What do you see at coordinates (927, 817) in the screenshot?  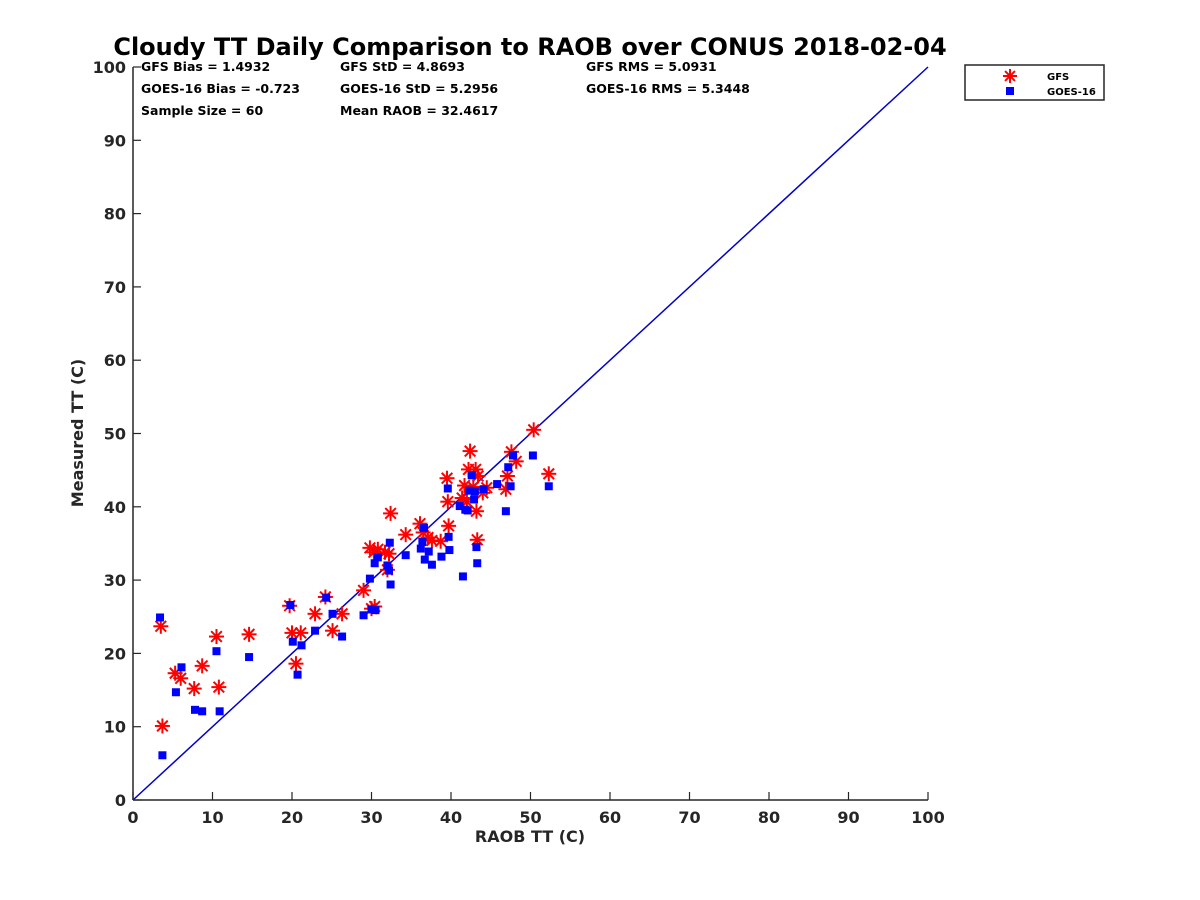 I see `x-tick-label: 100` at bounding box center [927, 817].